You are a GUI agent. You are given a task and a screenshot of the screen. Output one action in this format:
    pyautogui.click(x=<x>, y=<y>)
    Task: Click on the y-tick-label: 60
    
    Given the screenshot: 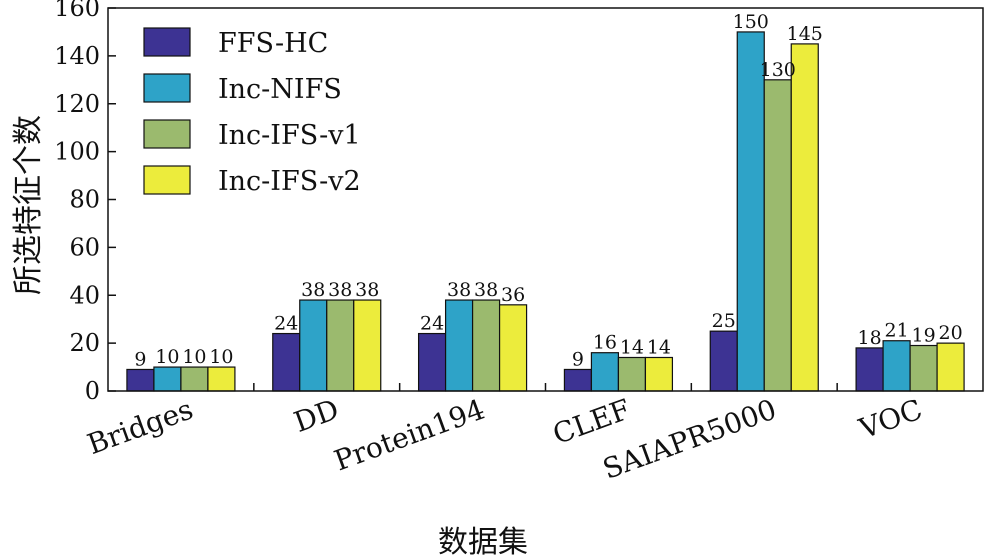 What is the action you would take?
    pyautogui.click(x=84, y=247)
    